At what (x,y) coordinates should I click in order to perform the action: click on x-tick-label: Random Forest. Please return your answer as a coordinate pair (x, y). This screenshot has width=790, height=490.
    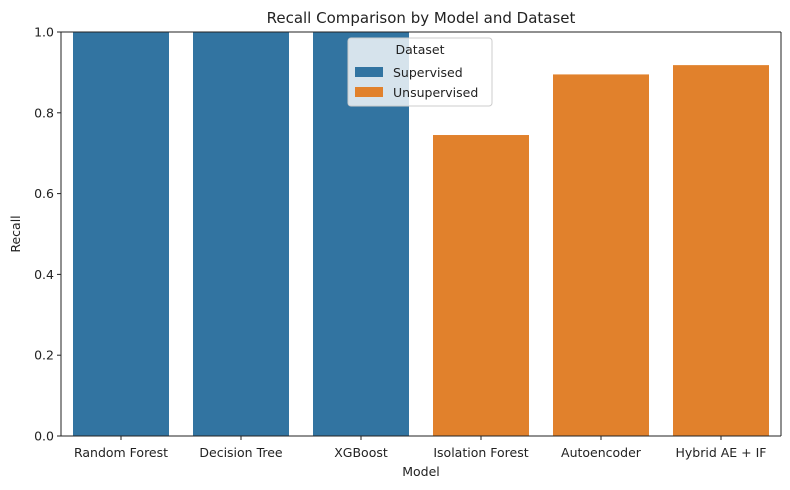
    Looking at the image, I should click on (121, 452).